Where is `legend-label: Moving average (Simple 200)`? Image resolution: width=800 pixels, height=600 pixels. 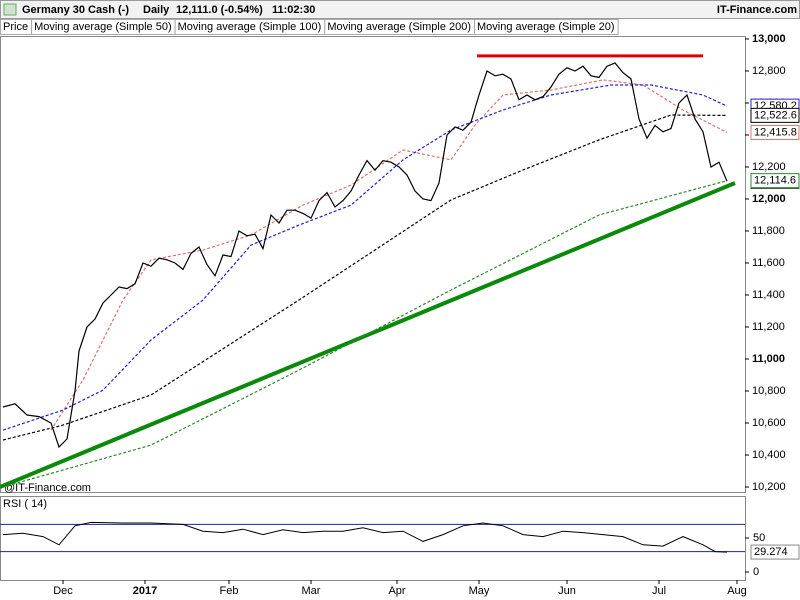
legend-label: Moving average (Simple 200) is located at coordinates (399, 27).